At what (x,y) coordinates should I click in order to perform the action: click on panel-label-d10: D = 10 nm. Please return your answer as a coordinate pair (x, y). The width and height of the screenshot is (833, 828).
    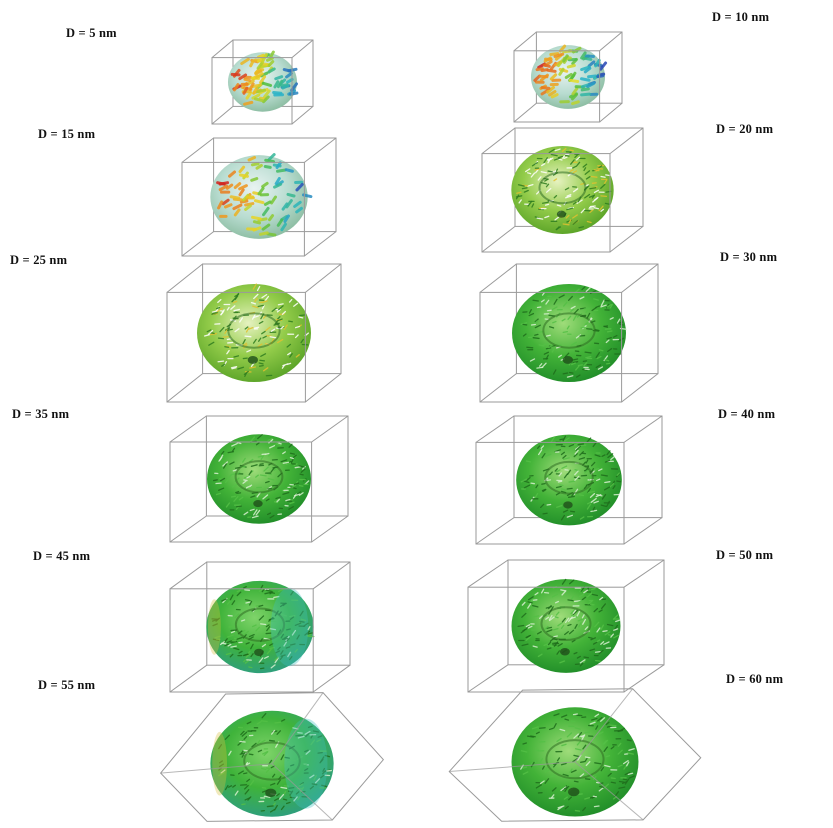
    Looking at the image, I should click on (741, 17).